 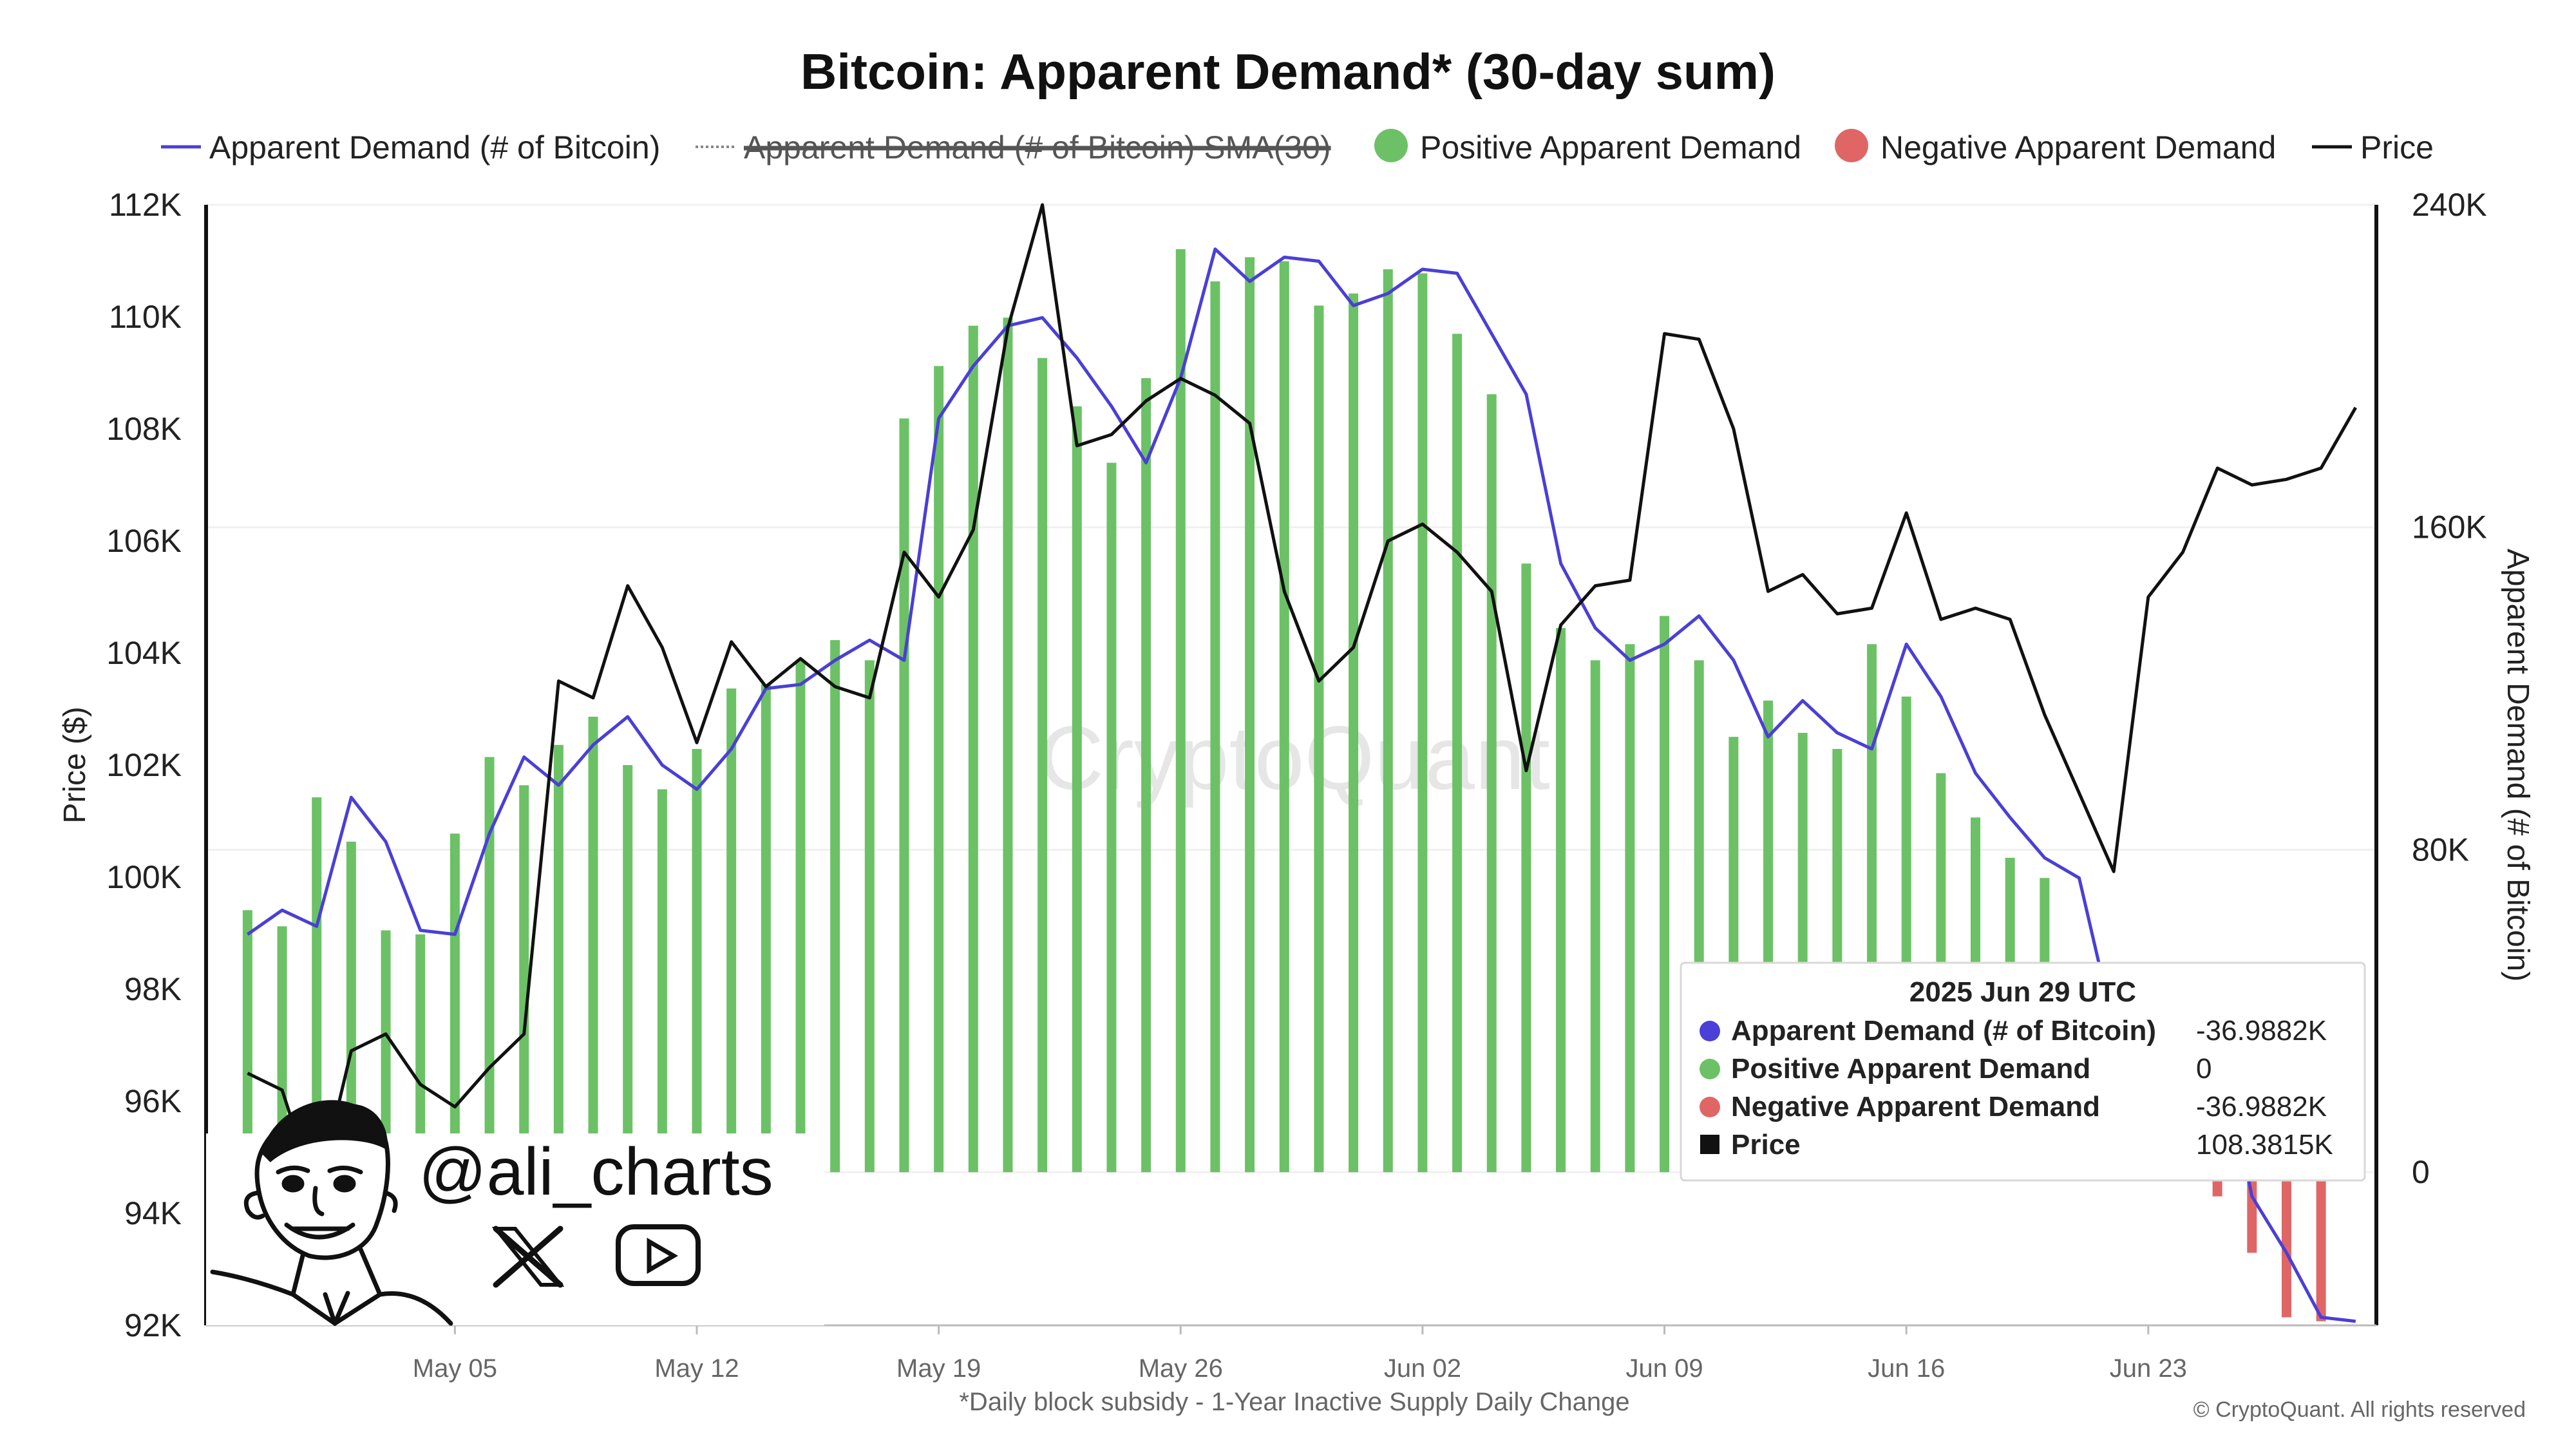 I want to click on negative-demand-bars, so click(x=2269, y=1246).